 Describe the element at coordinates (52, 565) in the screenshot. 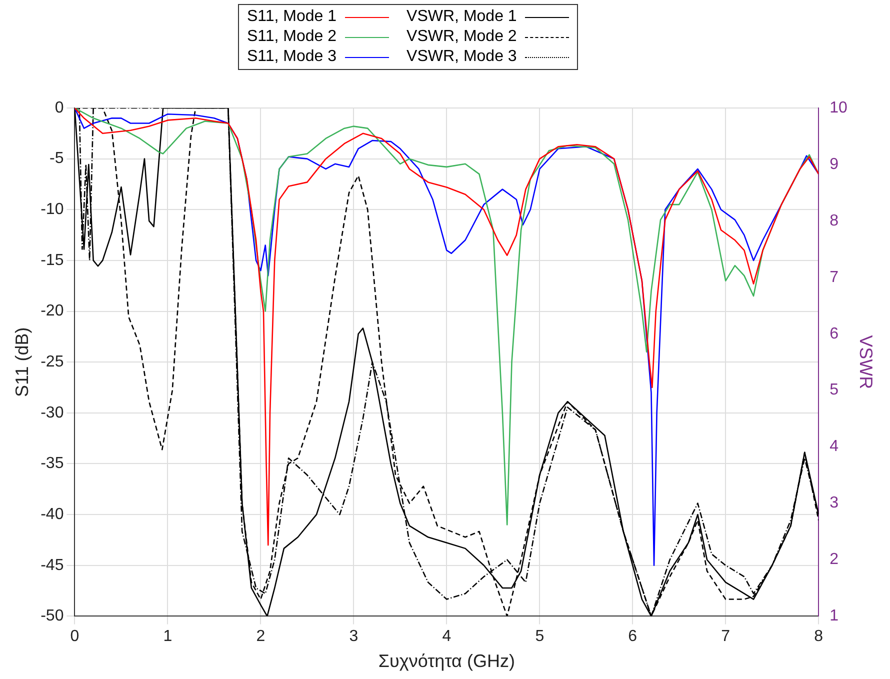

I see `y-tick-label: -45` at that location.